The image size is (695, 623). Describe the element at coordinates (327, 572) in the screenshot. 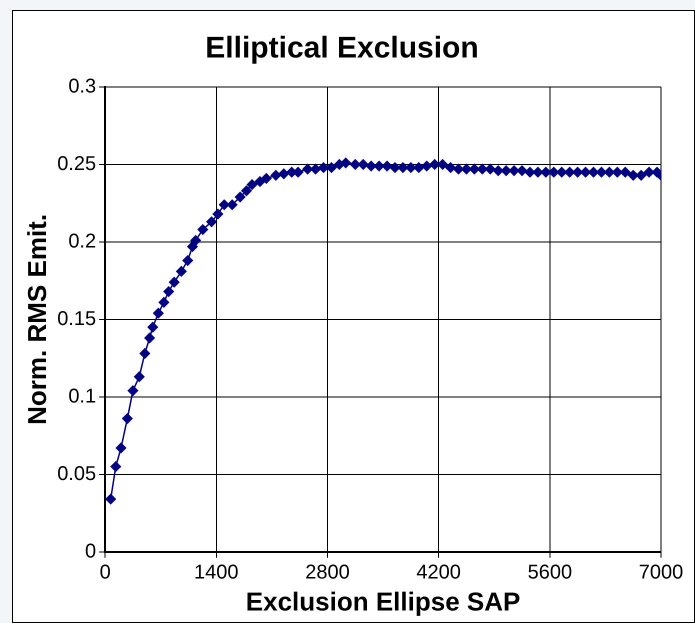

I see `x-tick-label: 2800` at that location.